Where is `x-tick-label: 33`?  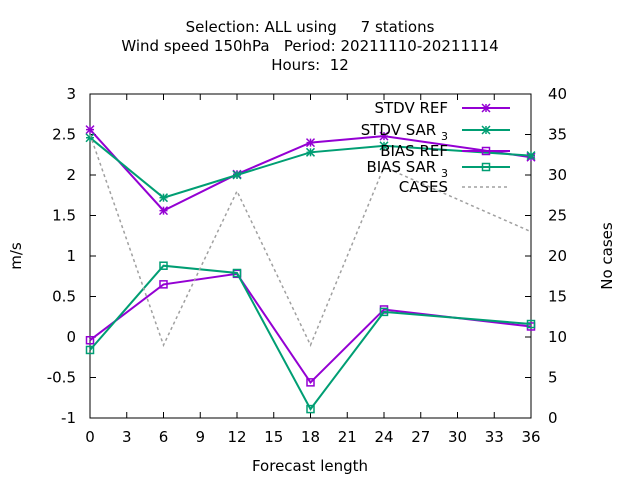 x-tick-label: 33 is located at coordinates (494, 437).